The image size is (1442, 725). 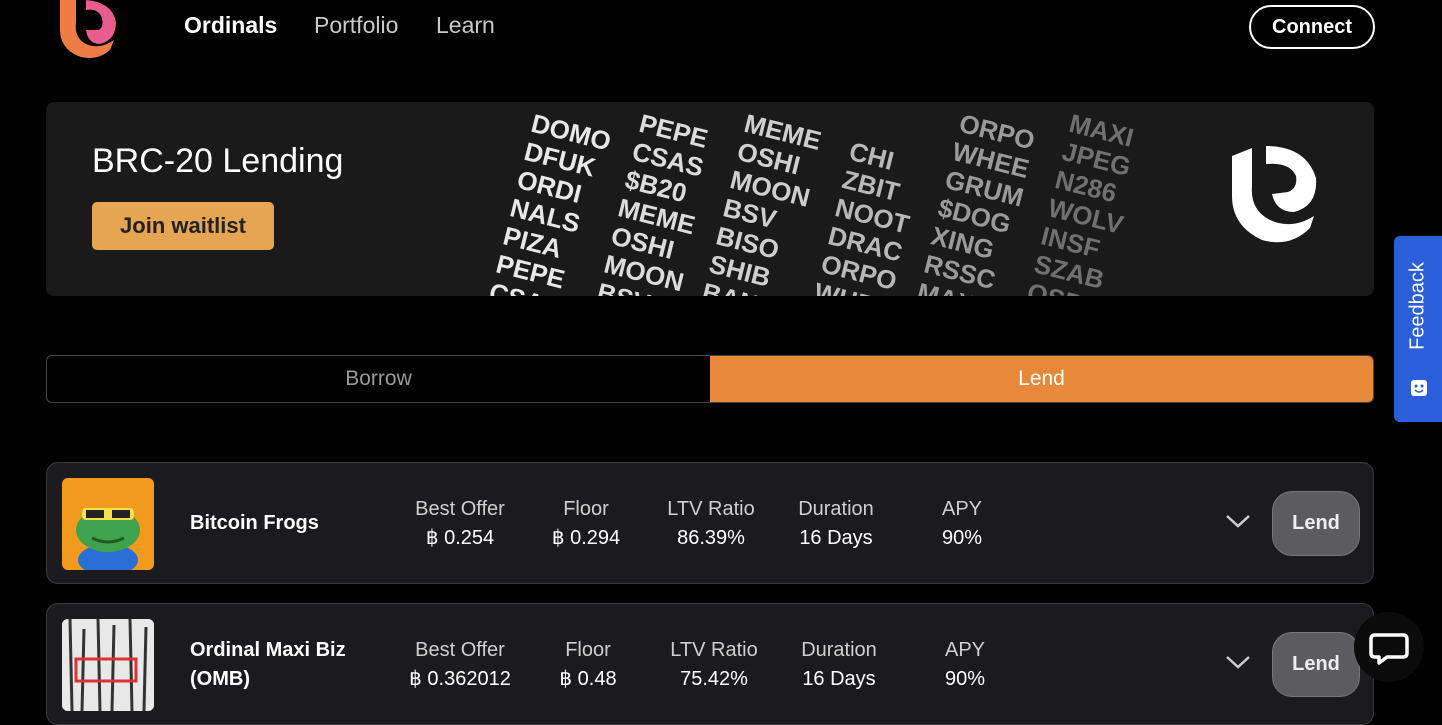 I want to click on banner-title: BRC-20 Lending, so click(x=218, y=161).